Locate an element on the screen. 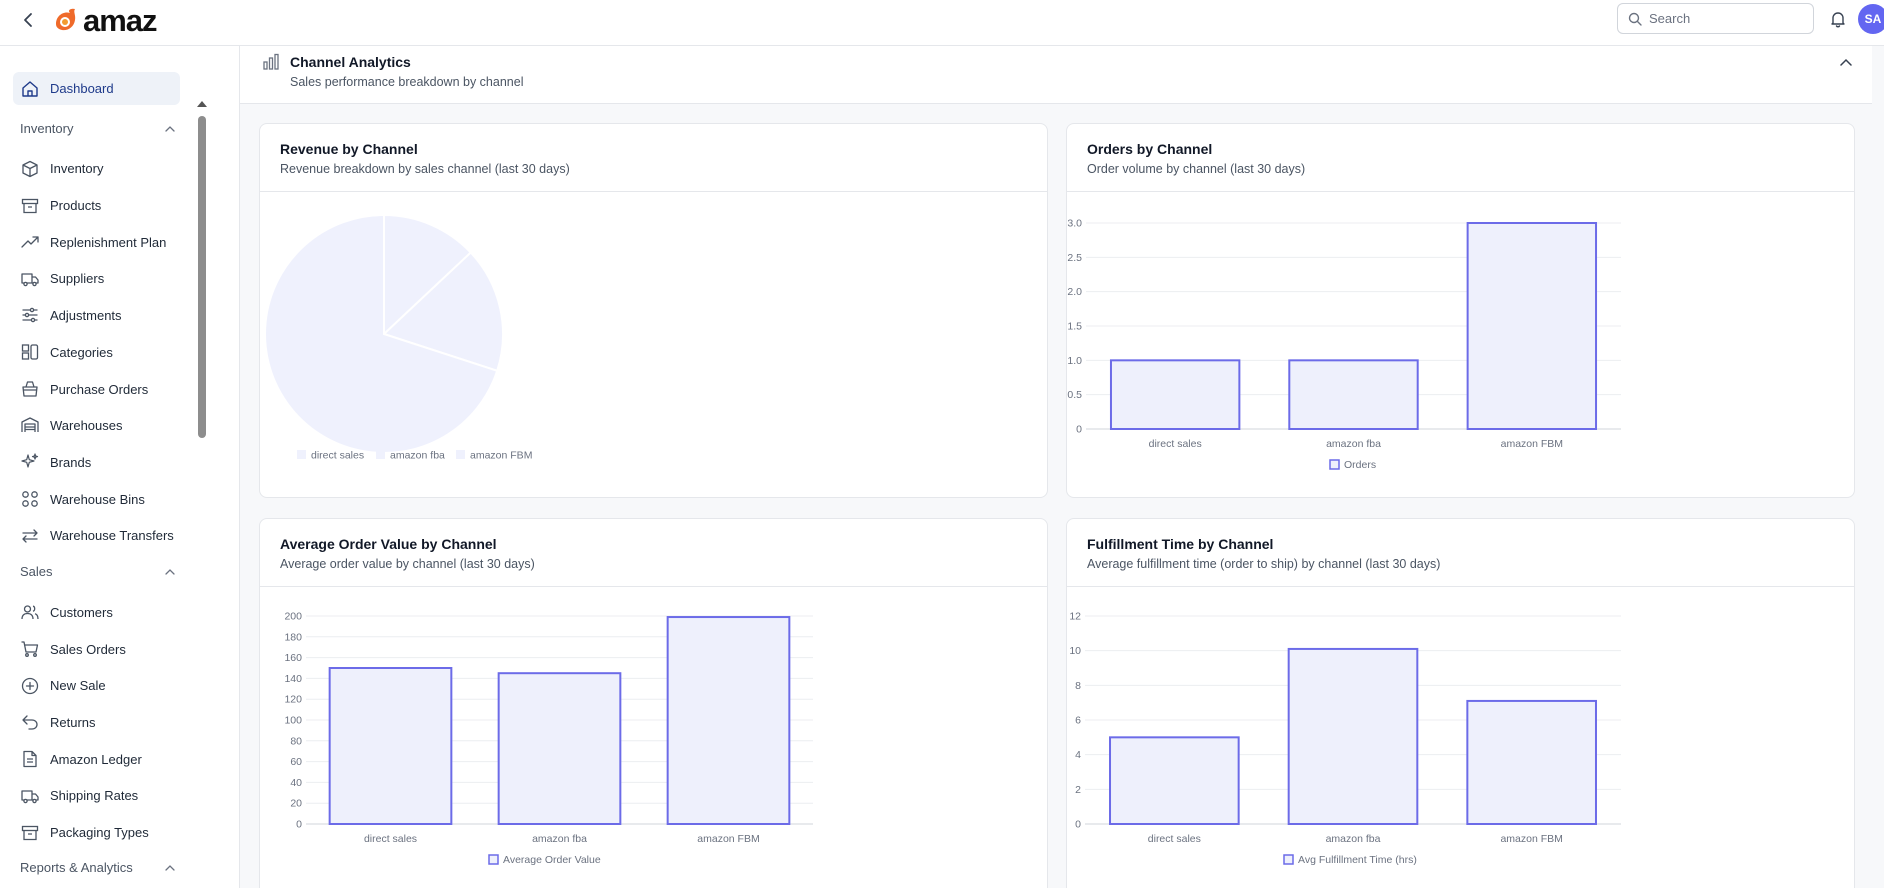 The width and height of the screenshot is (1884, 888). card-title: Fulfillment Time by Channel is located at coordinates (1180, 544).